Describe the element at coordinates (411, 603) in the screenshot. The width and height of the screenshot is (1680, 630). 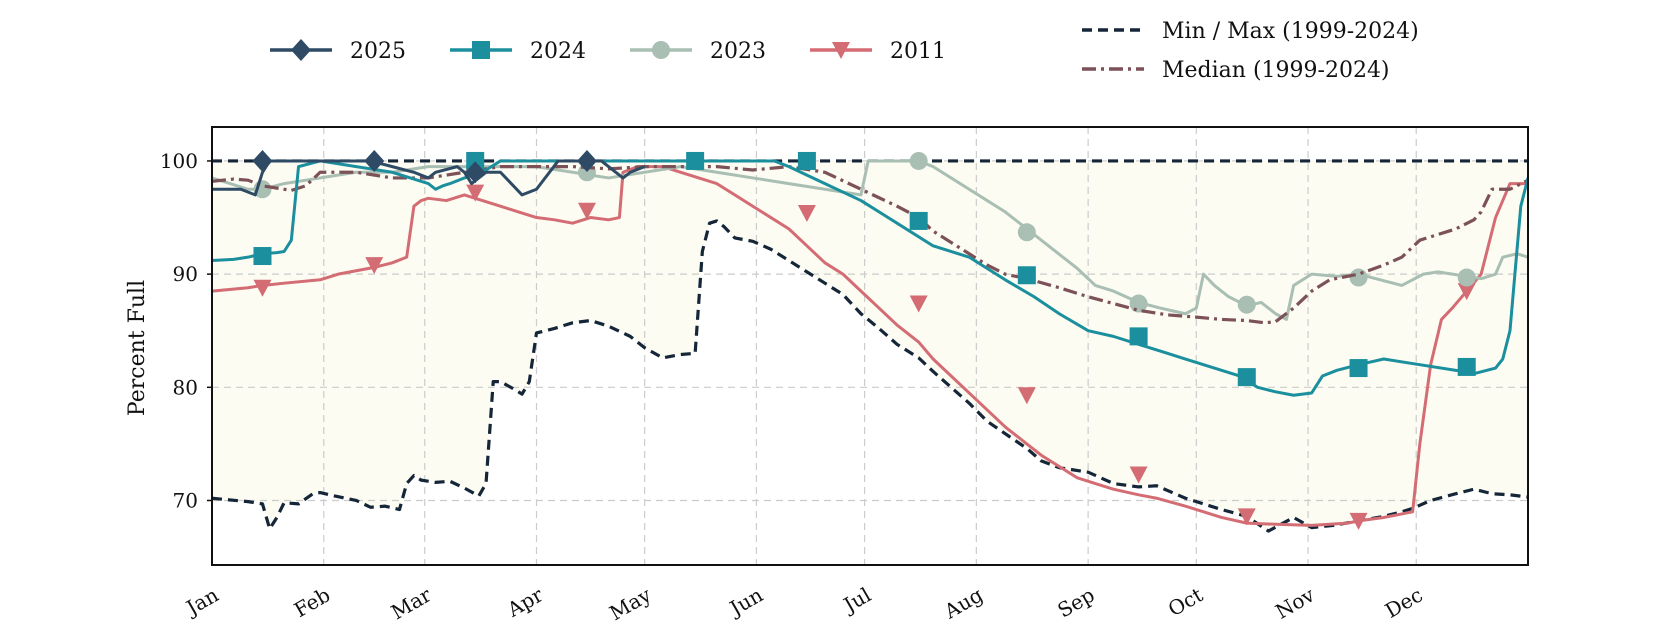
I see `x-tick-label: Mar` at that location.